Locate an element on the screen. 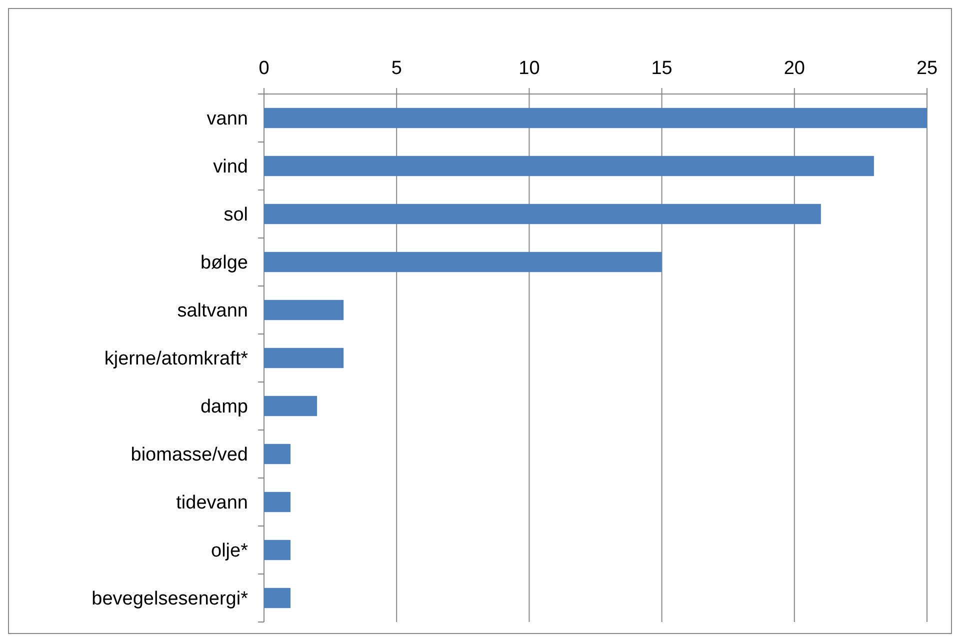  y-tick-label: bølge is located at coordinates (224, 263).